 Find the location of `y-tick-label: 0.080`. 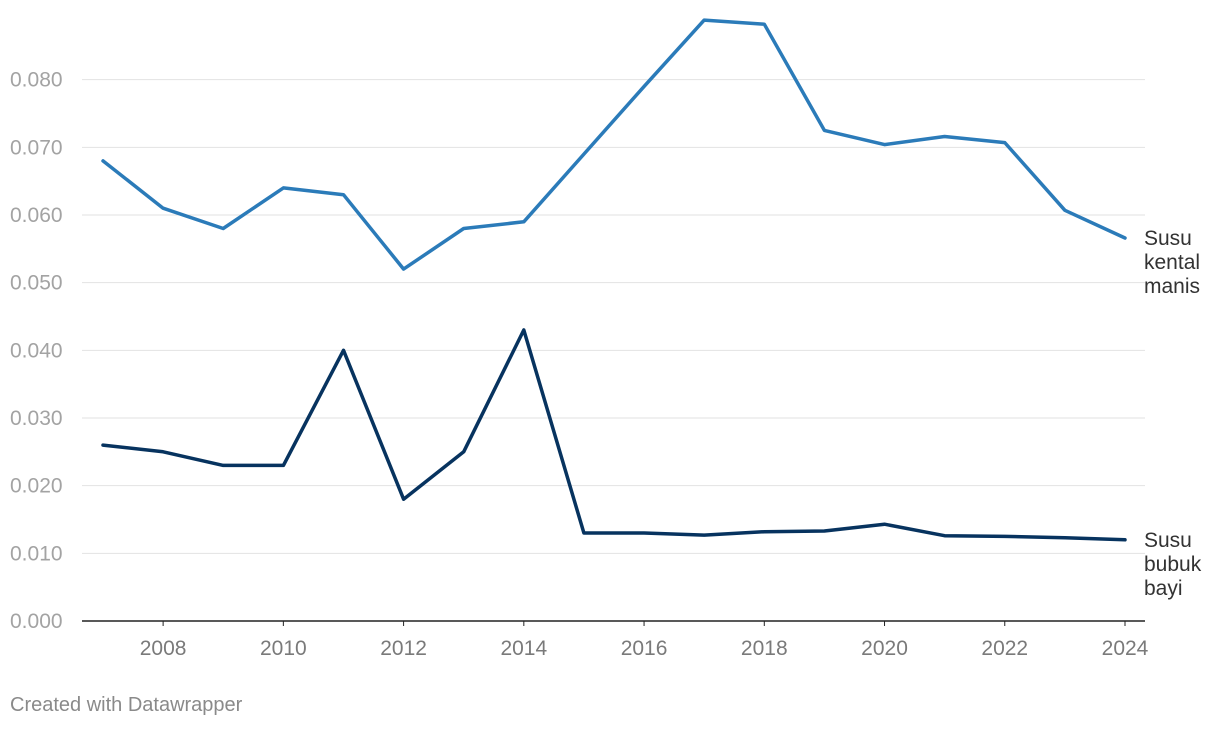

y-tick-label: 0.080 is located at coordinates (36, 80).